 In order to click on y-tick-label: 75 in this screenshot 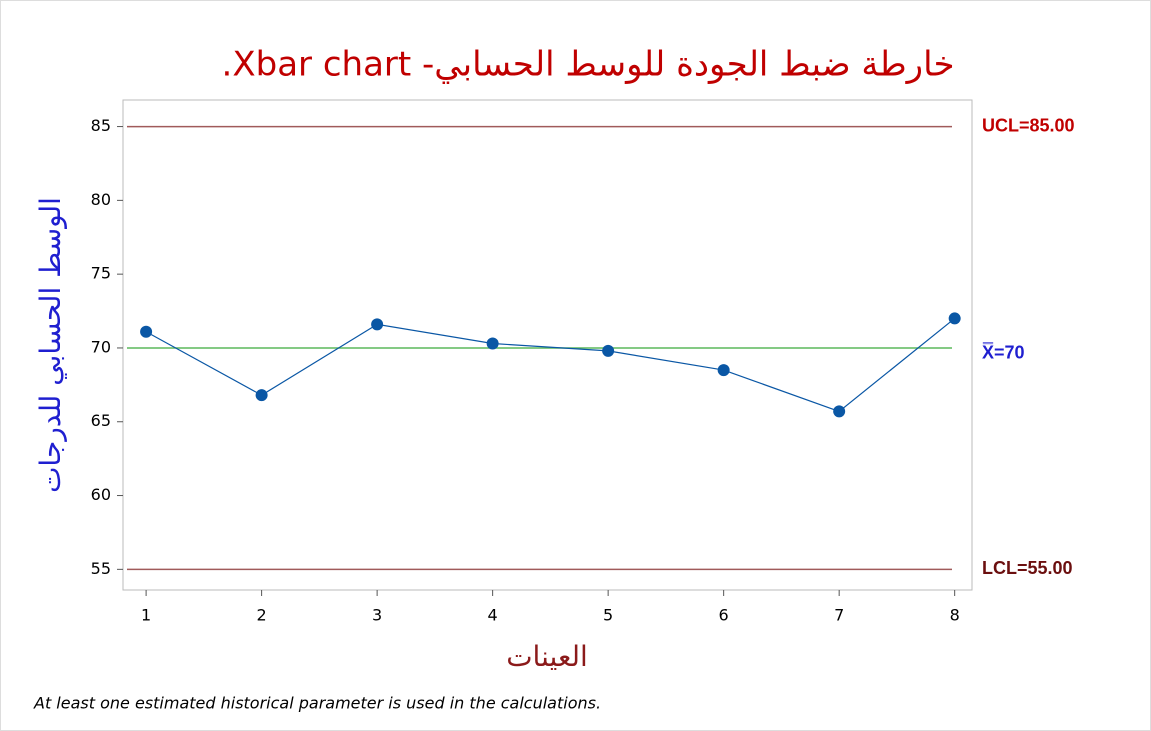, I will do `click(101, 273)`.